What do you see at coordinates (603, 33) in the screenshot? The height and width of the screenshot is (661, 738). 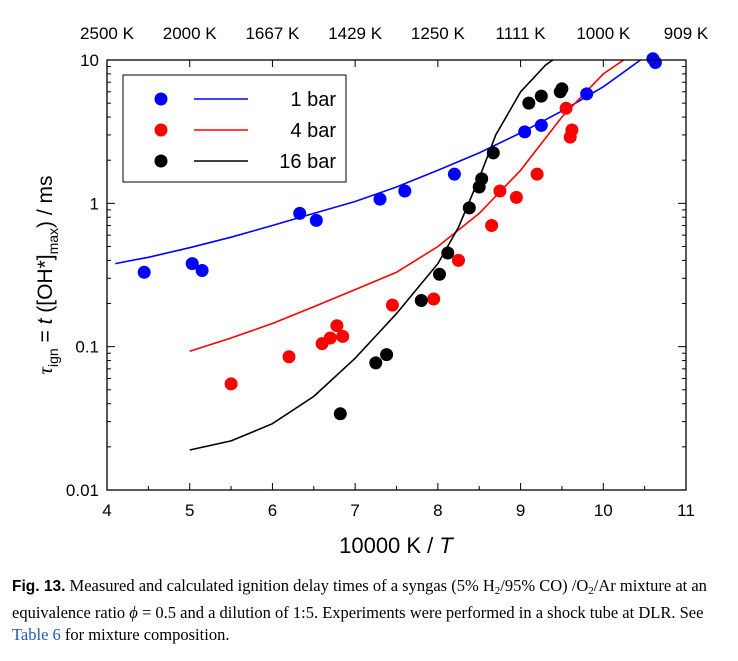 I see `top-tick-label: 1000 K` at bounding box center [603, 33].